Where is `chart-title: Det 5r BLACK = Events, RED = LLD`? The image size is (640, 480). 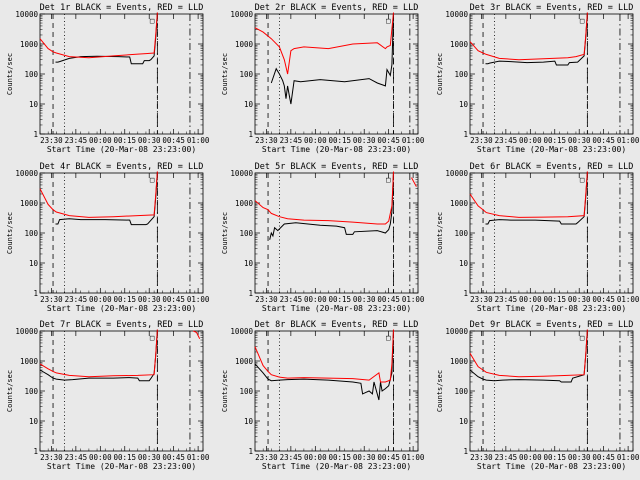
chart-title: Det 5r BLACK = Events, RED = LLD is located at coordinates (337, 167).